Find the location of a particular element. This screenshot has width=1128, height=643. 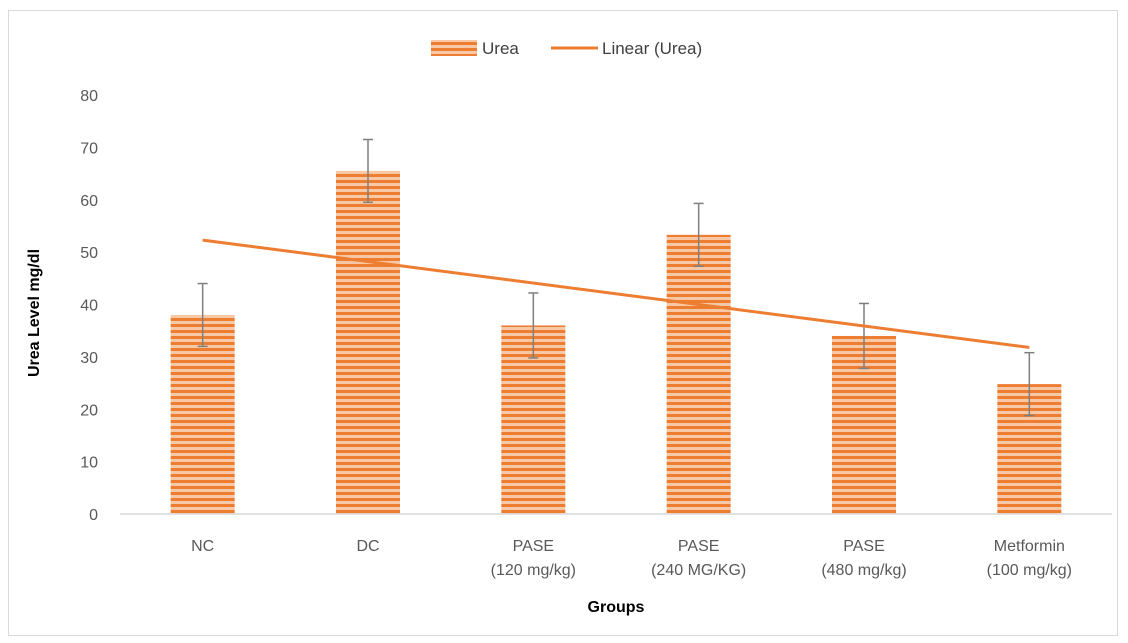

x-tick-label: DC is located at coordinates (367, 546).